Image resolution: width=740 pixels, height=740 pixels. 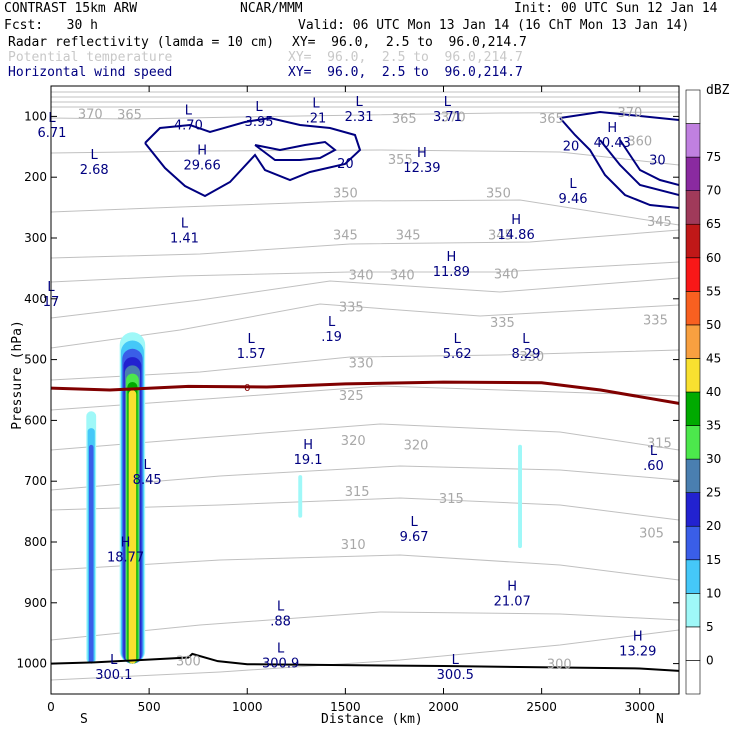 I want to click on freezing-level-line: 0, so click(x=365, y=392).